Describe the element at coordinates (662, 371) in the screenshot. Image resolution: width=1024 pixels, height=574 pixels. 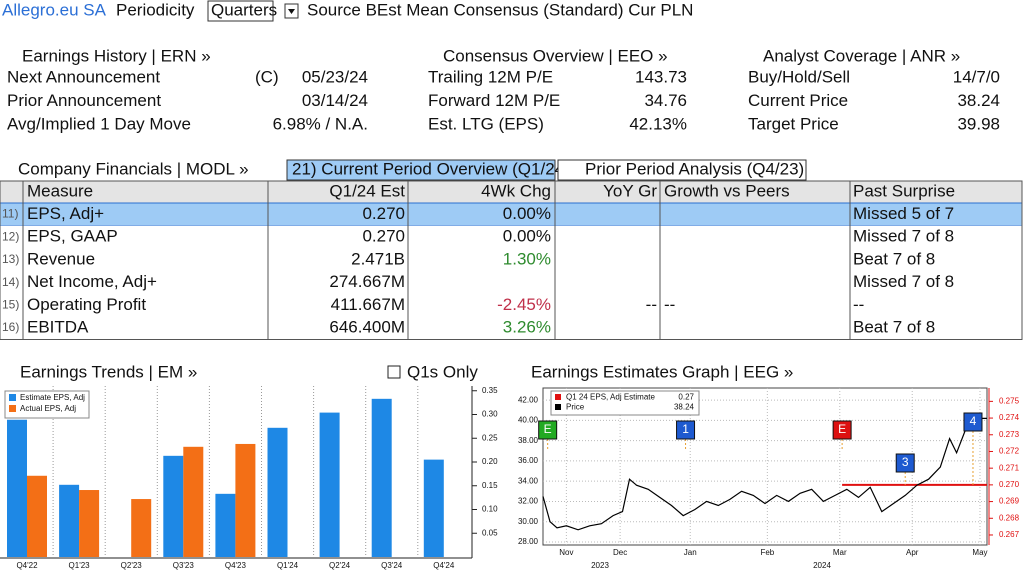
I see `chart-title: Earnings Estimates Graph | EEG »` at that location.